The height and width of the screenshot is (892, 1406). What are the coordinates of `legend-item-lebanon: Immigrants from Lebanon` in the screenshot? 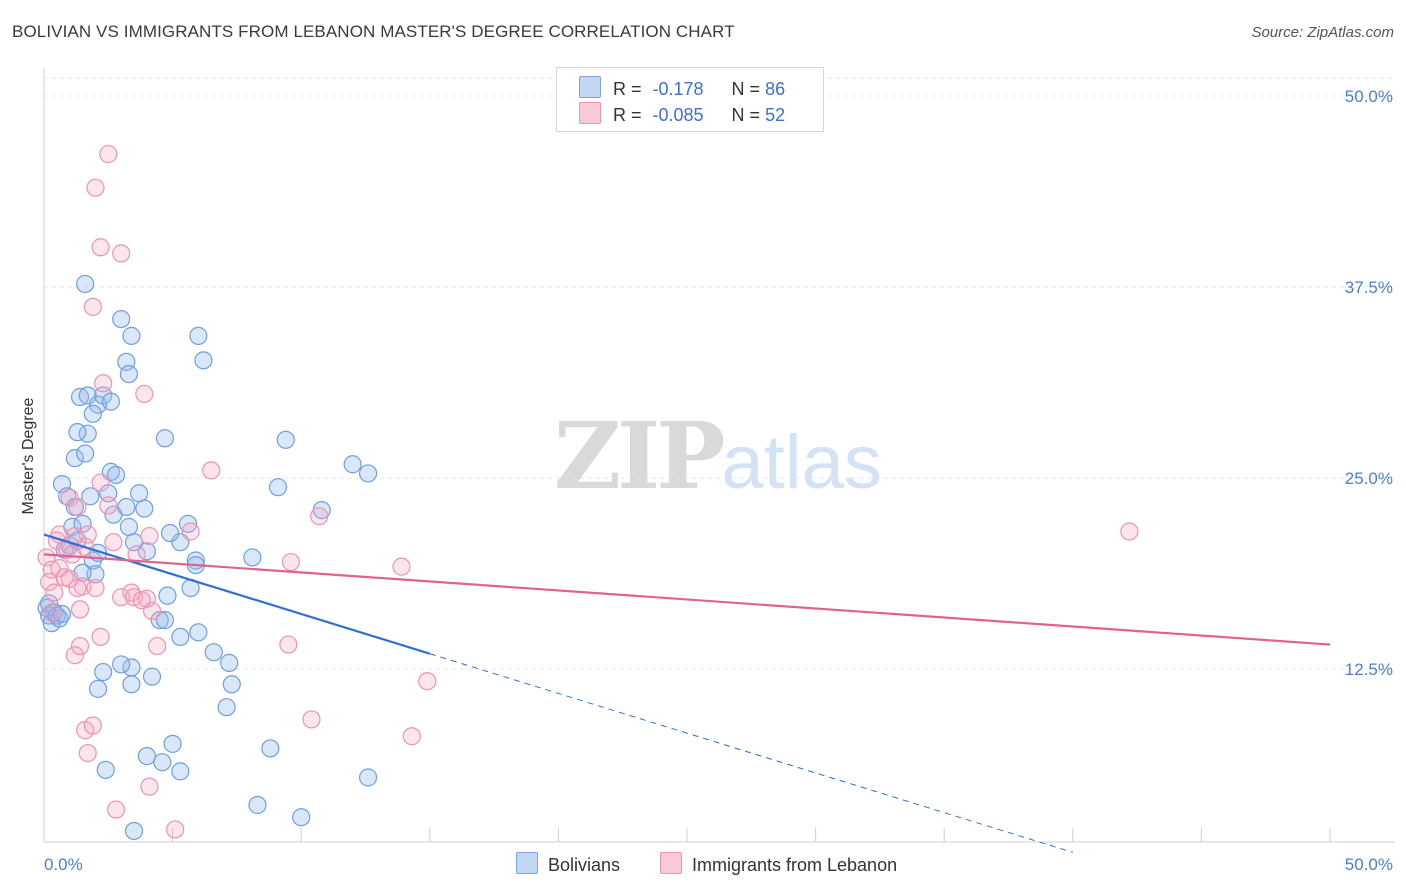 It's located at (778, 864).